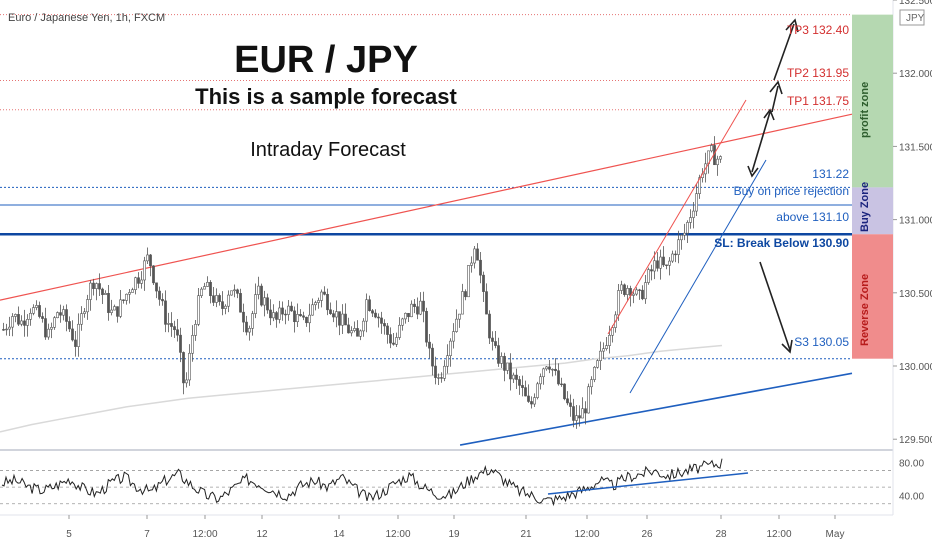  Describe the element at coordinates (721, 534) in the screenshot. I see `time-tick-label: 28` at that location.